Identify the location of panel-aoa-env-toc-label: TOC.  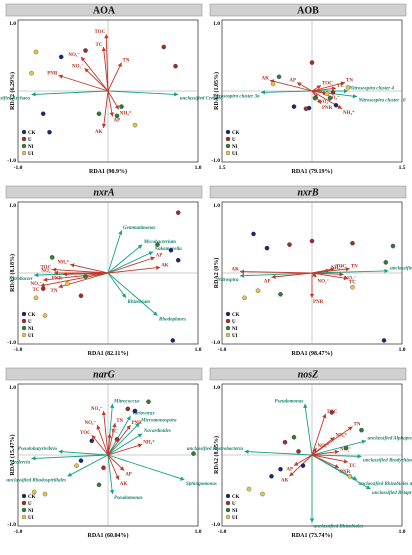
(99, 32).